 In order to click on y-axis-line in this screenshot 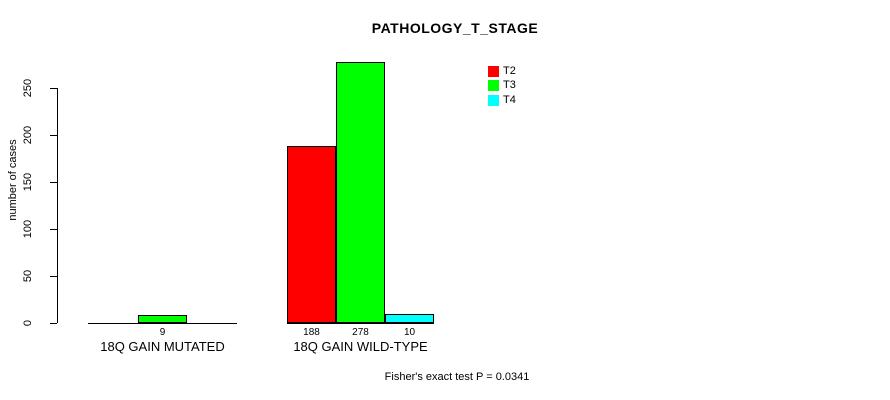, I will do `click(57, 205)`.